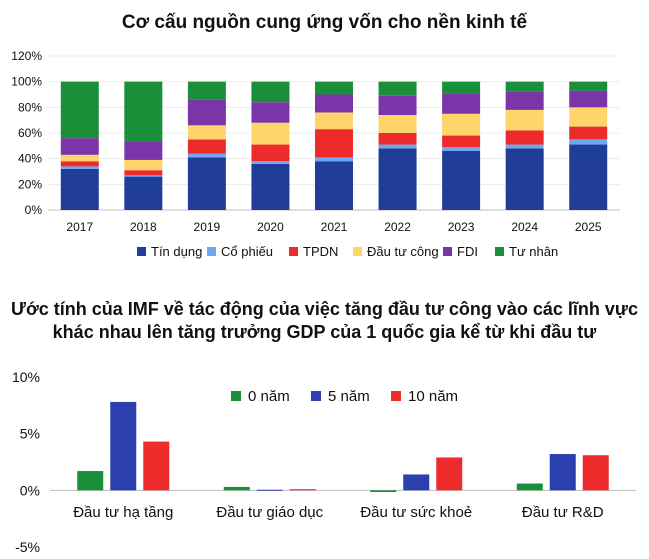  I want to click on legend-label: FDI, so click(467, 251).